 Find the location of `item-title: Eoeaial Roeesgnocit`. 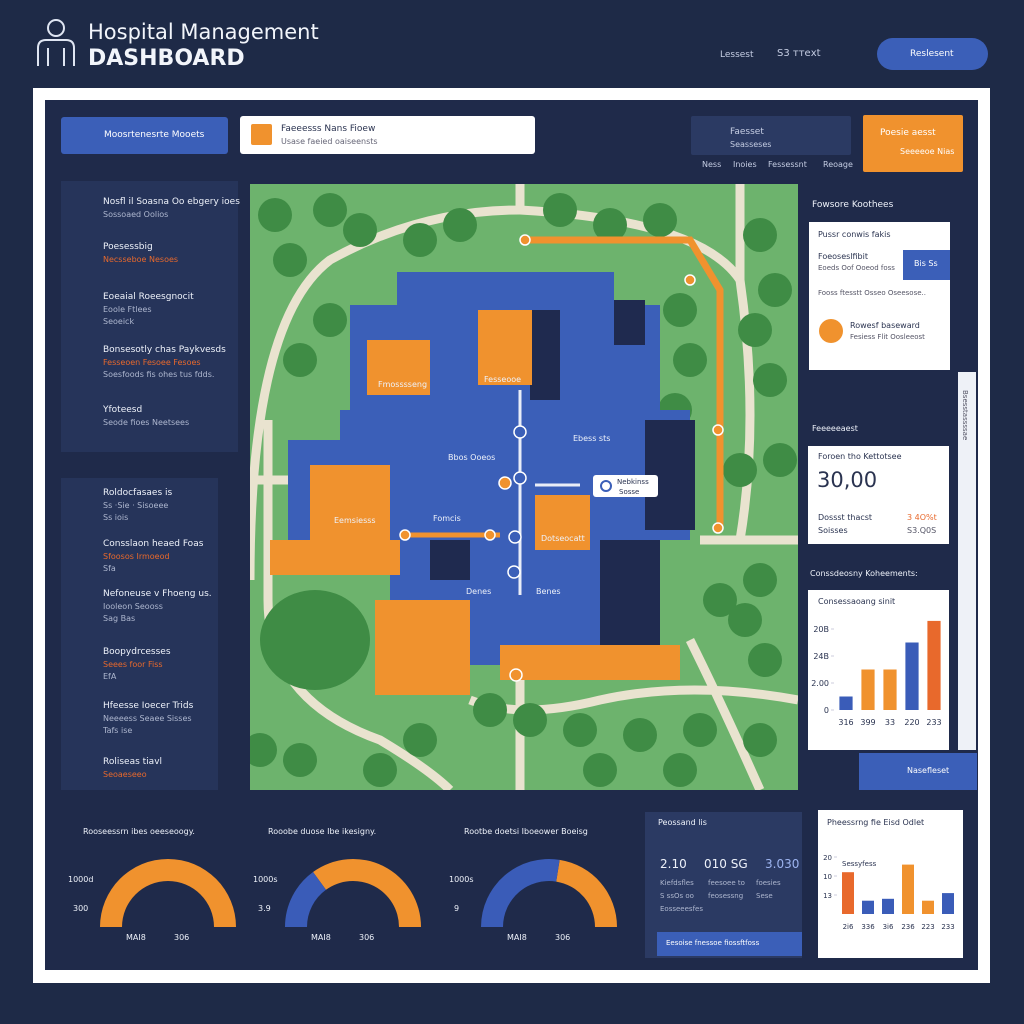

item-title: Eoeaial Roeesgnocit is located at coordinates (148, 297).